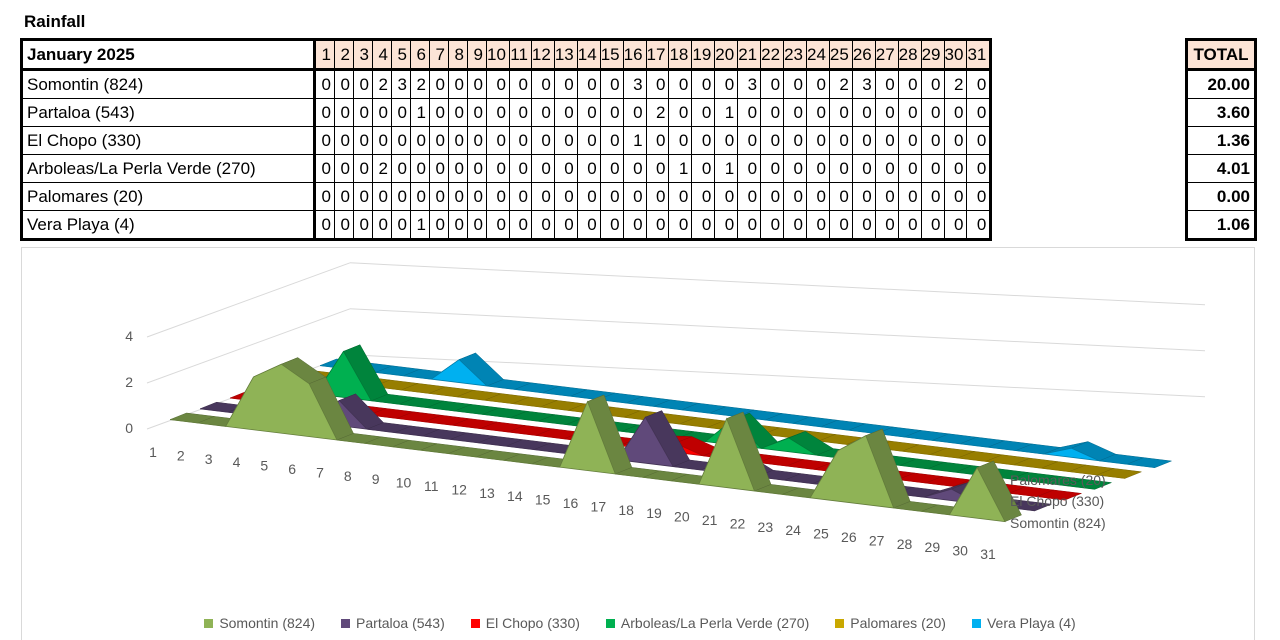 This screenshot has width=1280, height=640. What do you see at coordinates (55, 21) in the screenshot?
I see `page-title: Rainfall` at bounding box center [55, 21].